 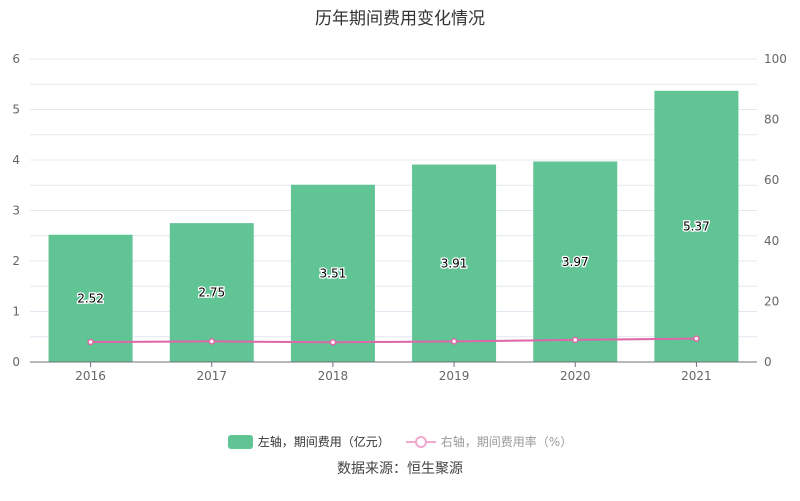 What do you see at coordinates (400, 19) in the screenshot?
I see `chart-title: 历年期间费用变化情况` at bounding box center [400, 19].